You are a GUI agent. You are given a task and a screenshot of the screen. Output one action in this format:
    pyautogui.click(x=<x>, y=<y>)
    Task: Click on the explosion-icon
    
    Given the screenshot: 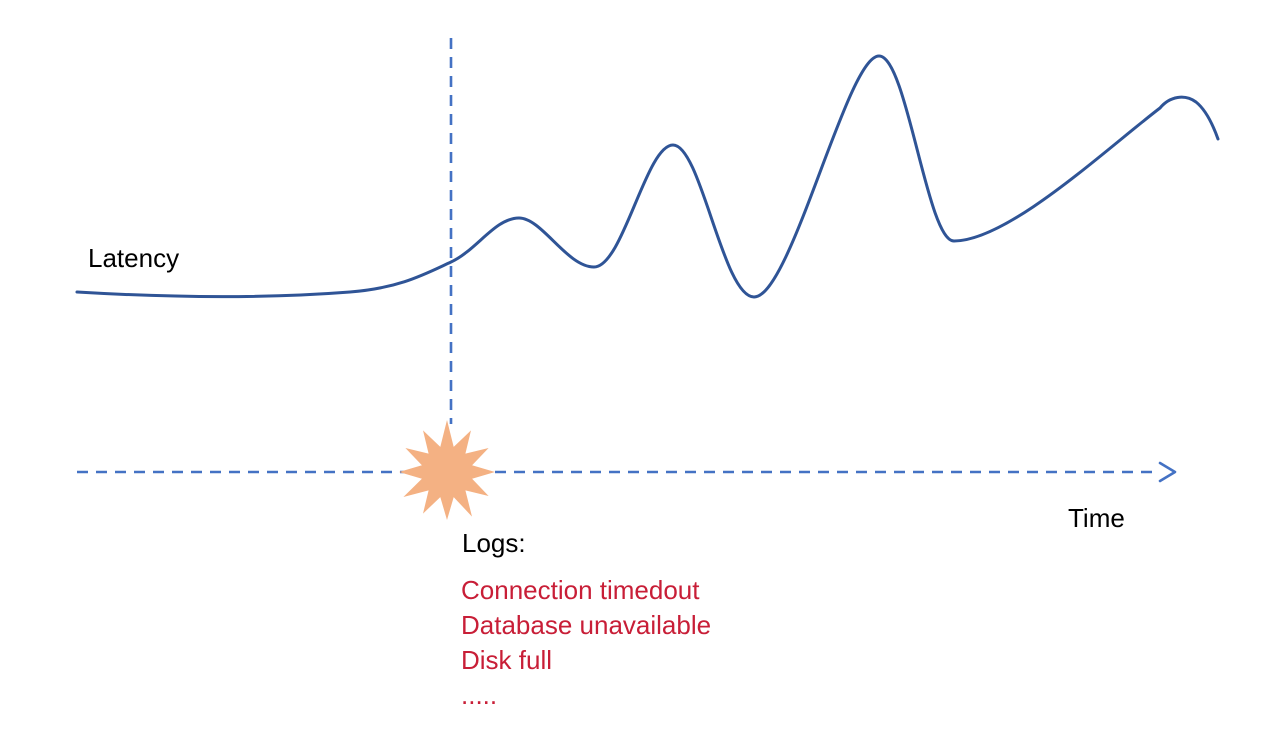 What is the action you would take?
    pyautogui.click(x=447, y=470)
    